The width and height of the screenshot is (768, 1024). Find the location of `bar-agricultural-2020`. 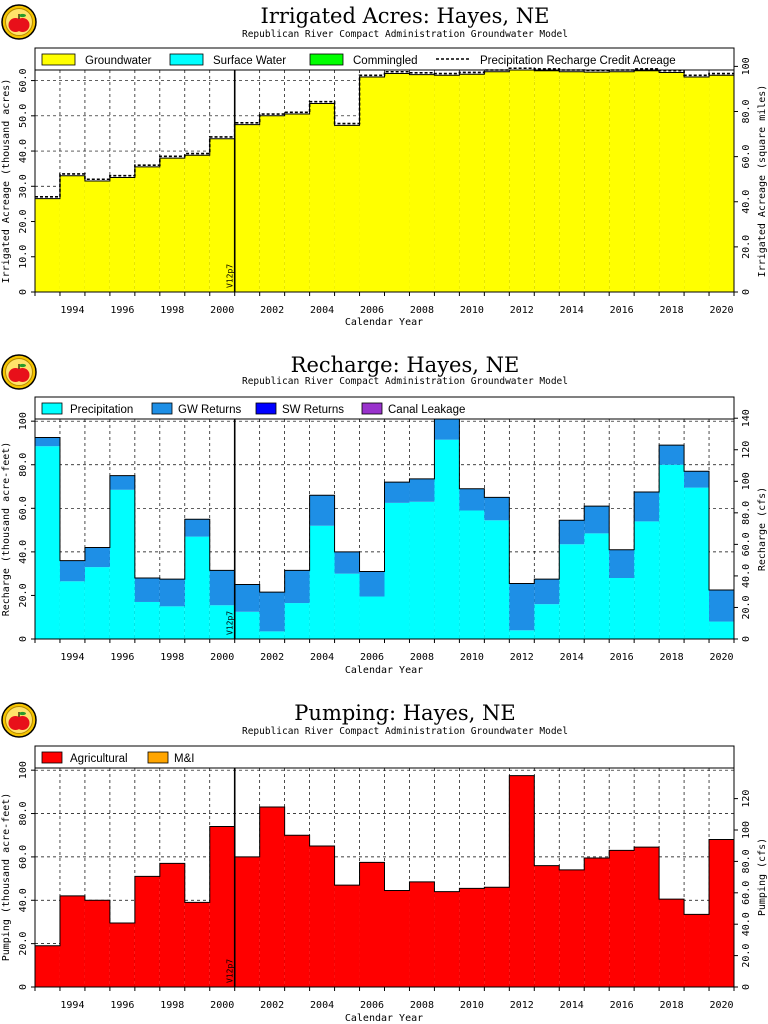

bar-agricultural-2020 is located at coordinates (721, 913).